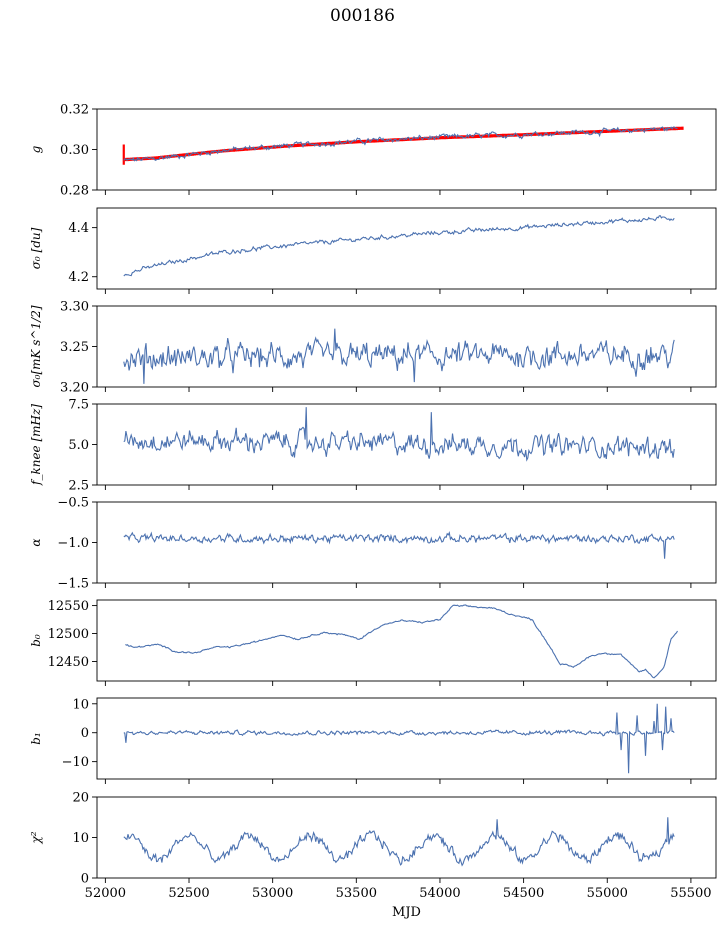 Image resolution: width=725 pixels, height=936 pixels. Describe the element at coordinates (105, 893) in the screenshot. I see `xtick-label: 52000` at that location.